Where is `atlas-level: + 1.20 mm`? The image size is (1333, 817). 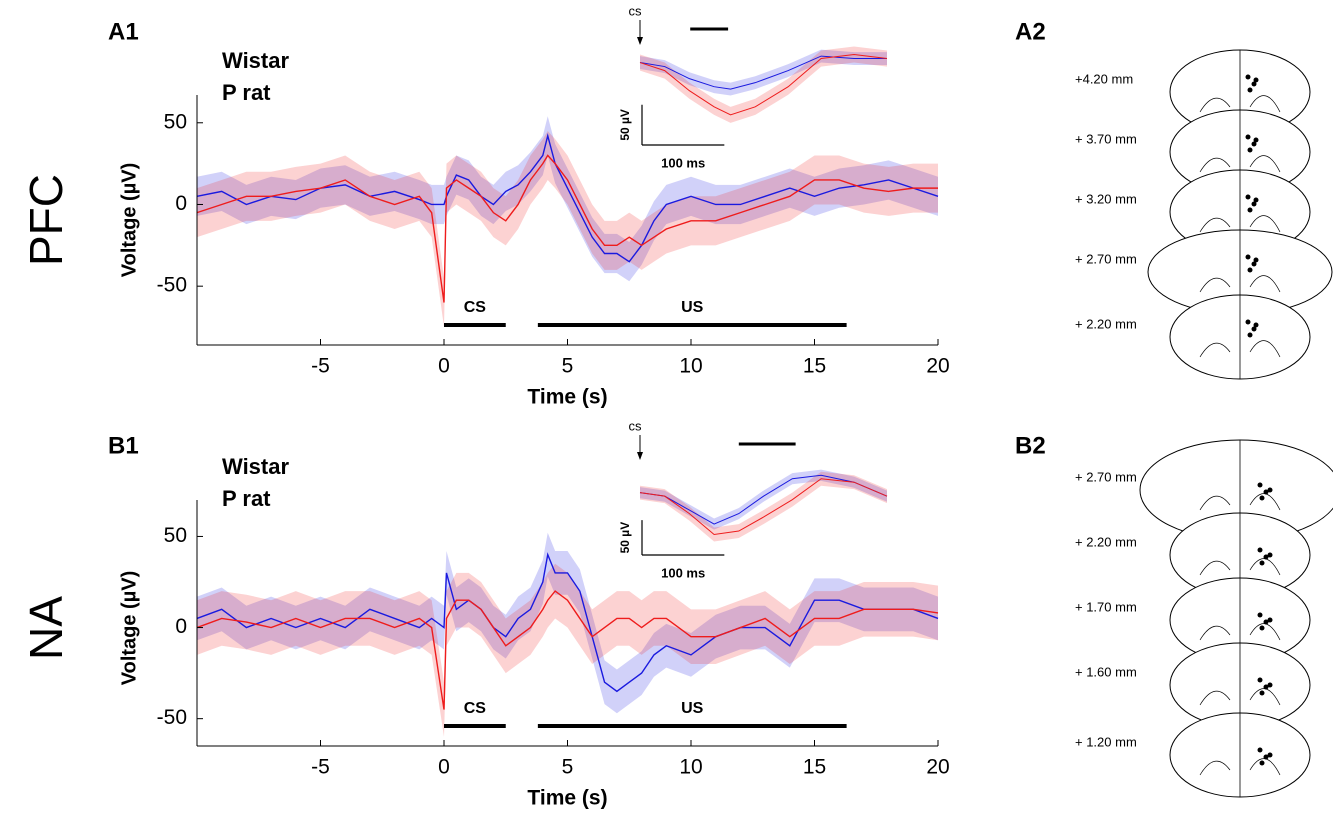 atlas-level: + 1.20 mm is located at coordinates (1106, 741).